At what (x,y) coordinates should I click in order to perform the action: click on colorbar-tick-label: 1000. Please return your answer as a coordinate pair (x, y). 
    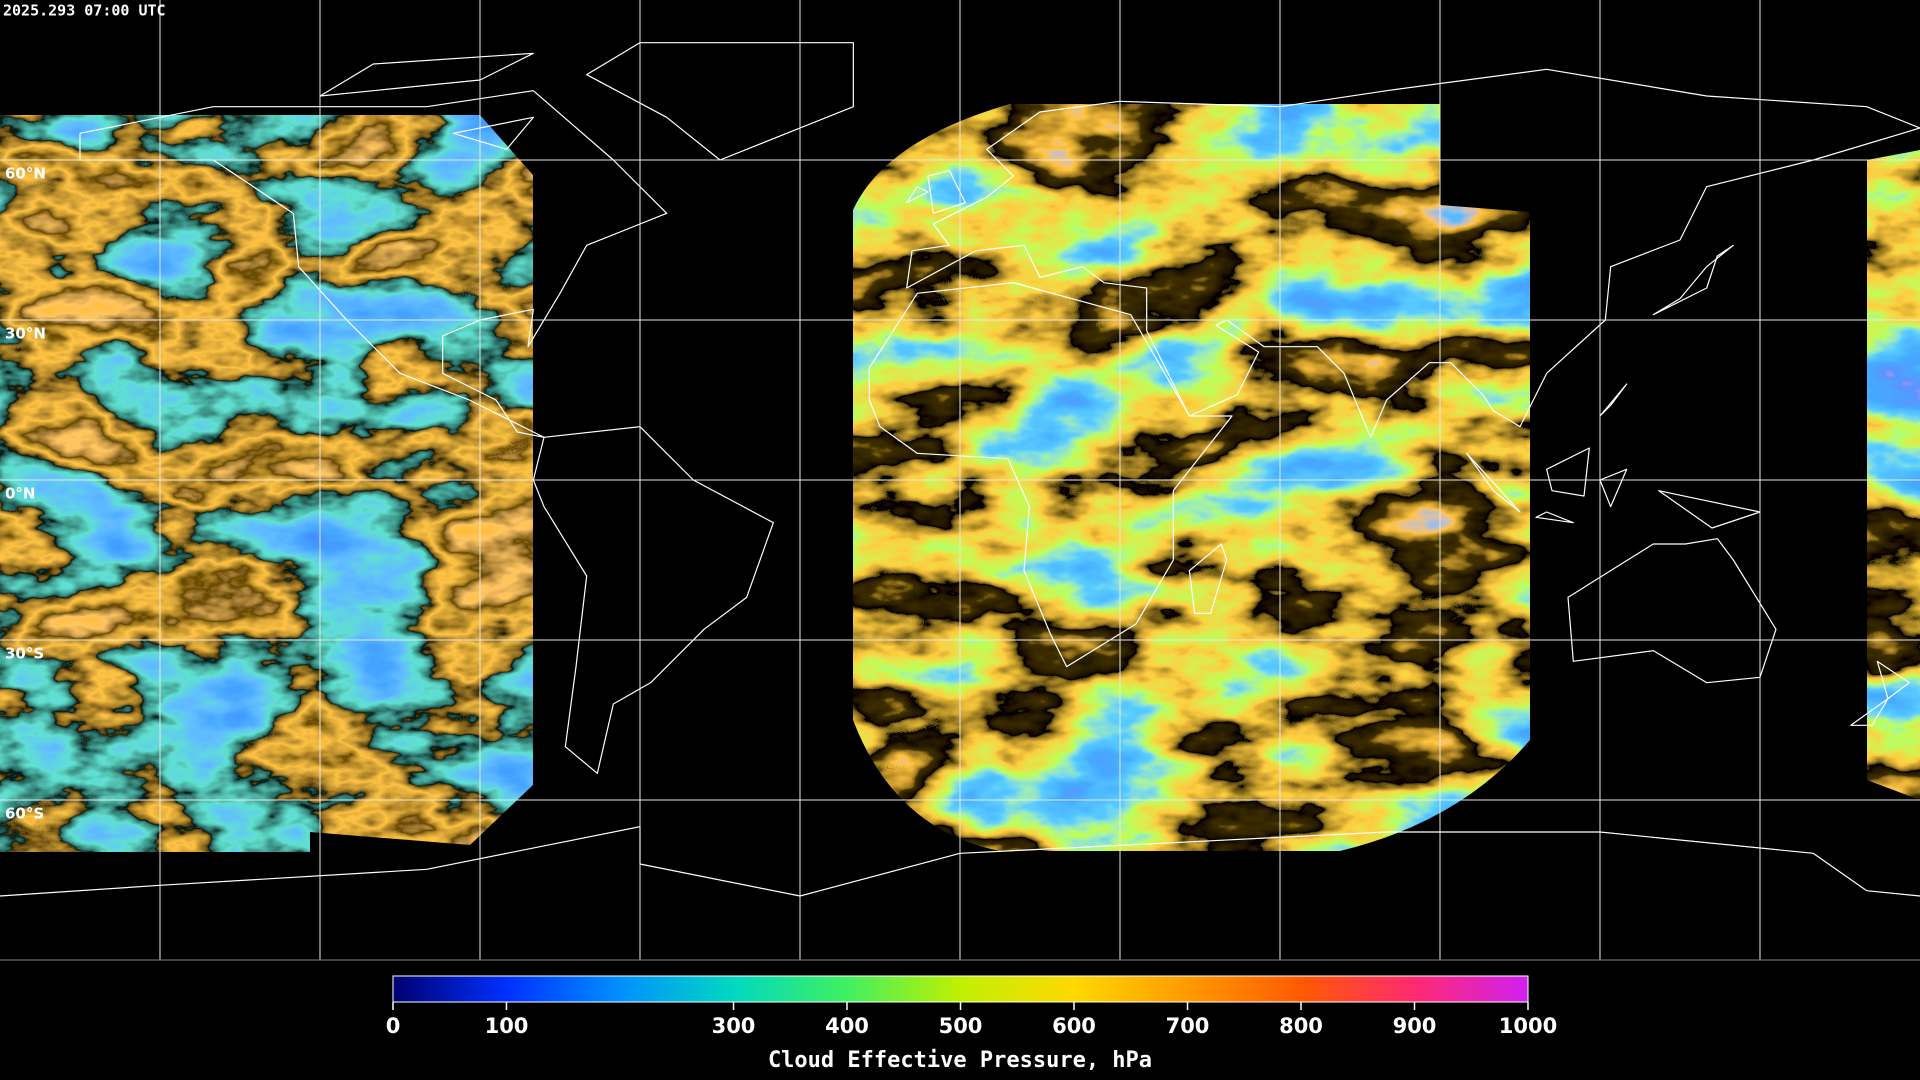
    Looking at the image, I should click on (1528, 1026).